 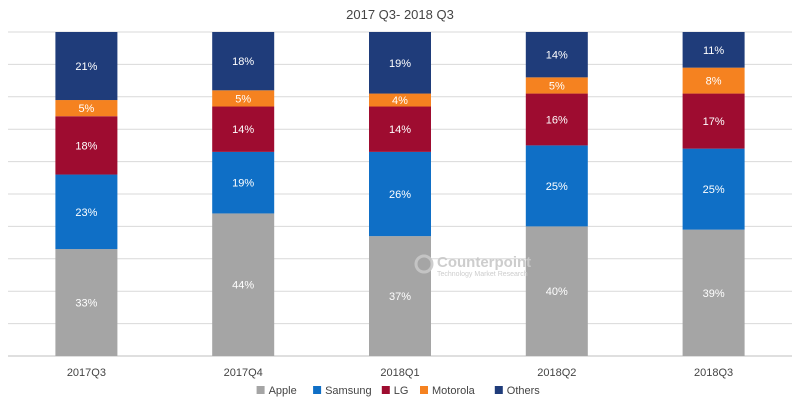 I want to click on bar-lg-2018q2, so click(x=556, y=119).